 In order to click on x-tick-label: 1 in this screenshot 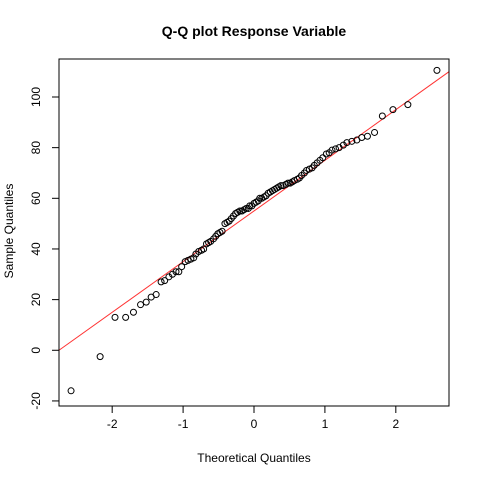, I will do `click(325, 424)`.